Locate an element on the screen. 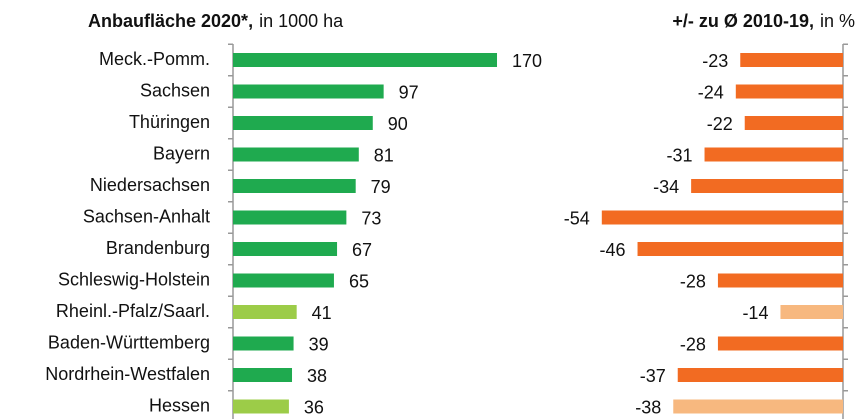 This screenshot has height=419, width=861. category-label: Hessen is located at coordinates (179, 405).